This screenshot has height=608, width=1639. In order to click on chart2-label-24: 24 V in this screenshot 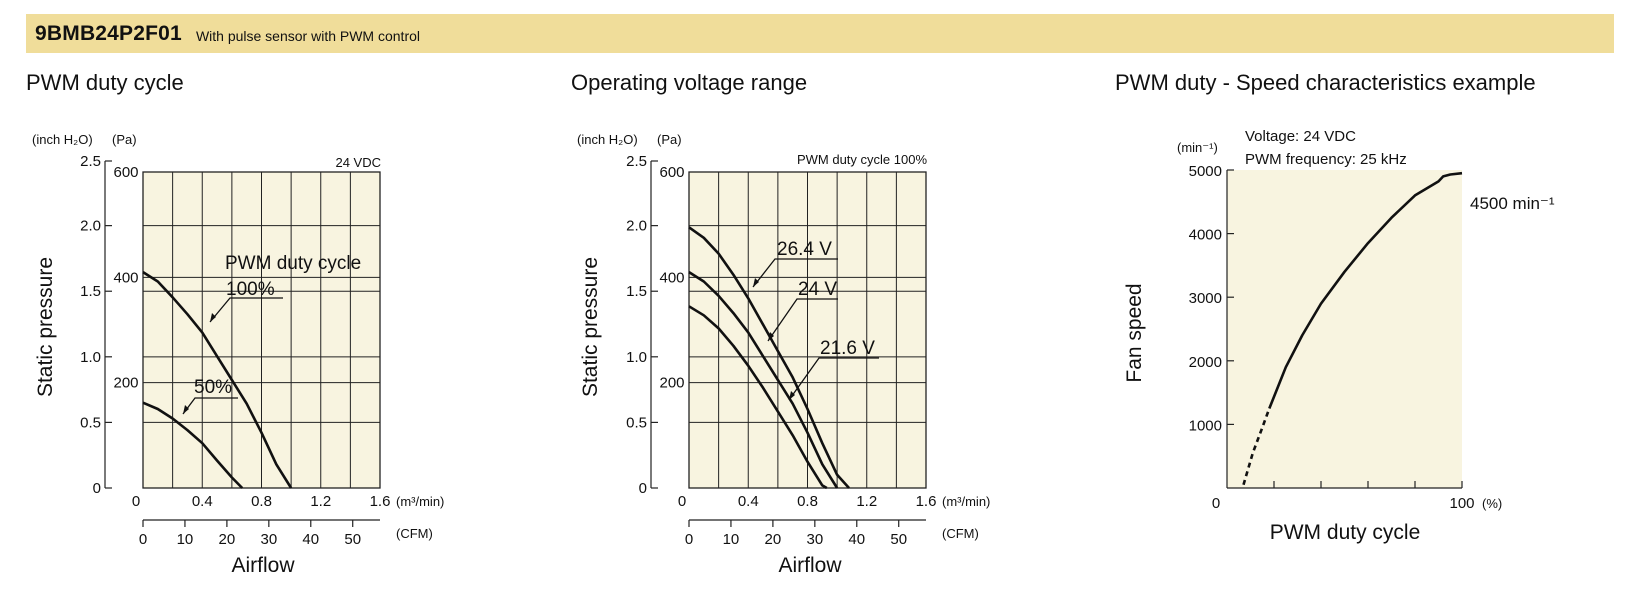, I will do `click(817, 289)`.